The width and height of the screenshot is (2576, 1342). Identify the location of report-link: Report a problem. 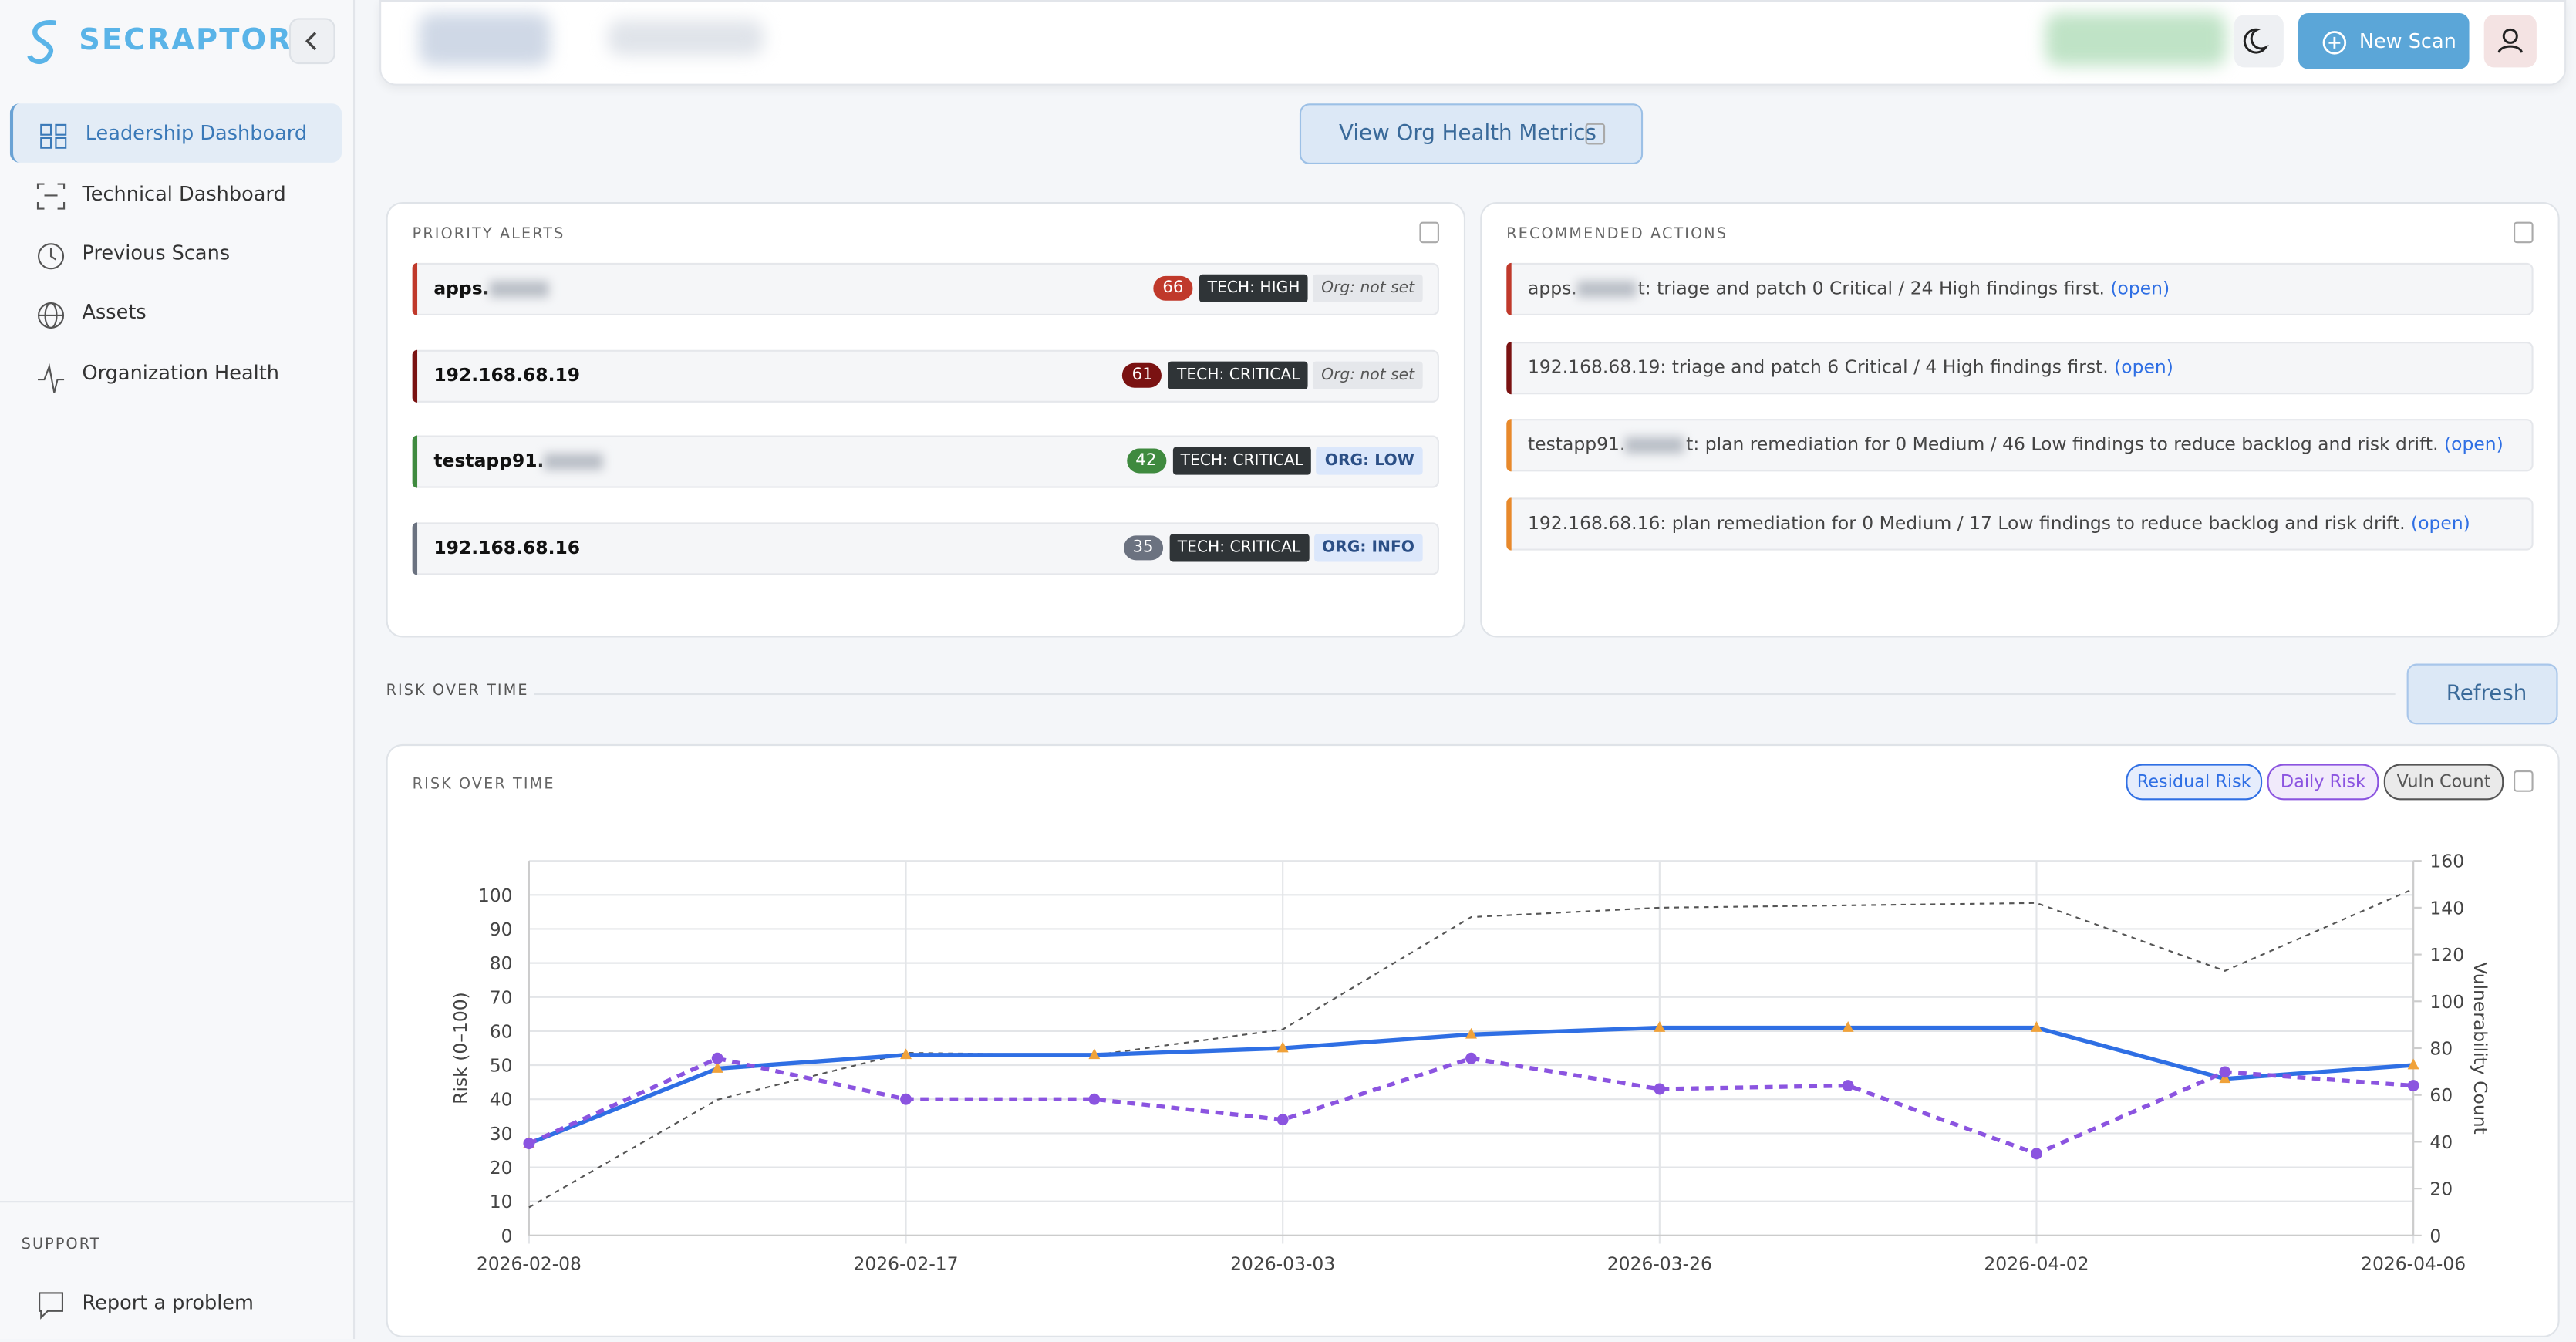
(174, 1303).